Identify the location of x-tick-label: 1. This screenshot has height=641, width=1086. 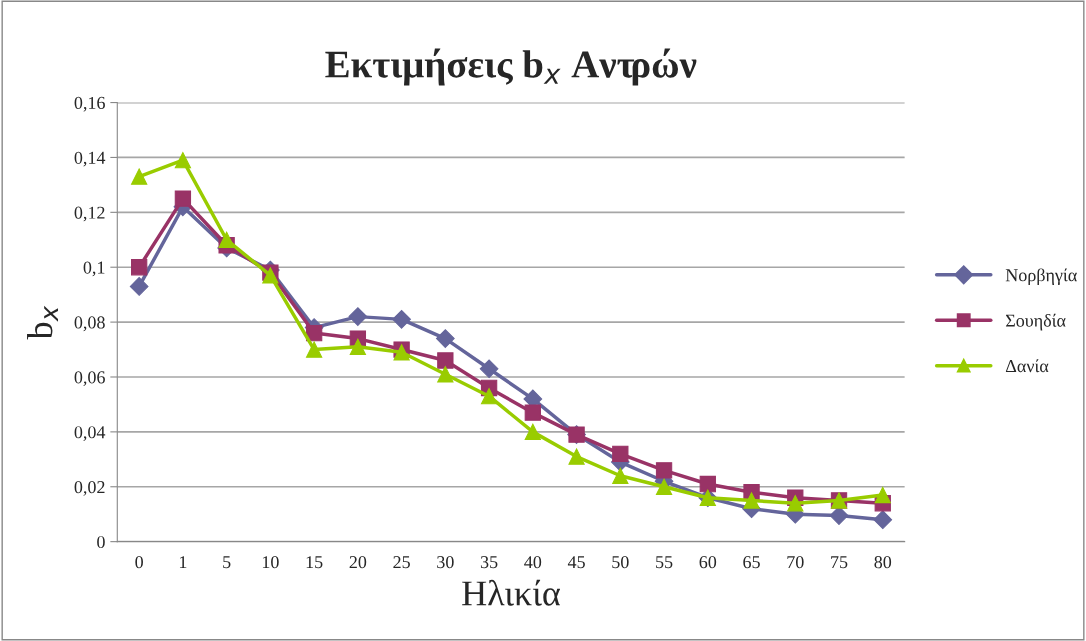
(183, 562).